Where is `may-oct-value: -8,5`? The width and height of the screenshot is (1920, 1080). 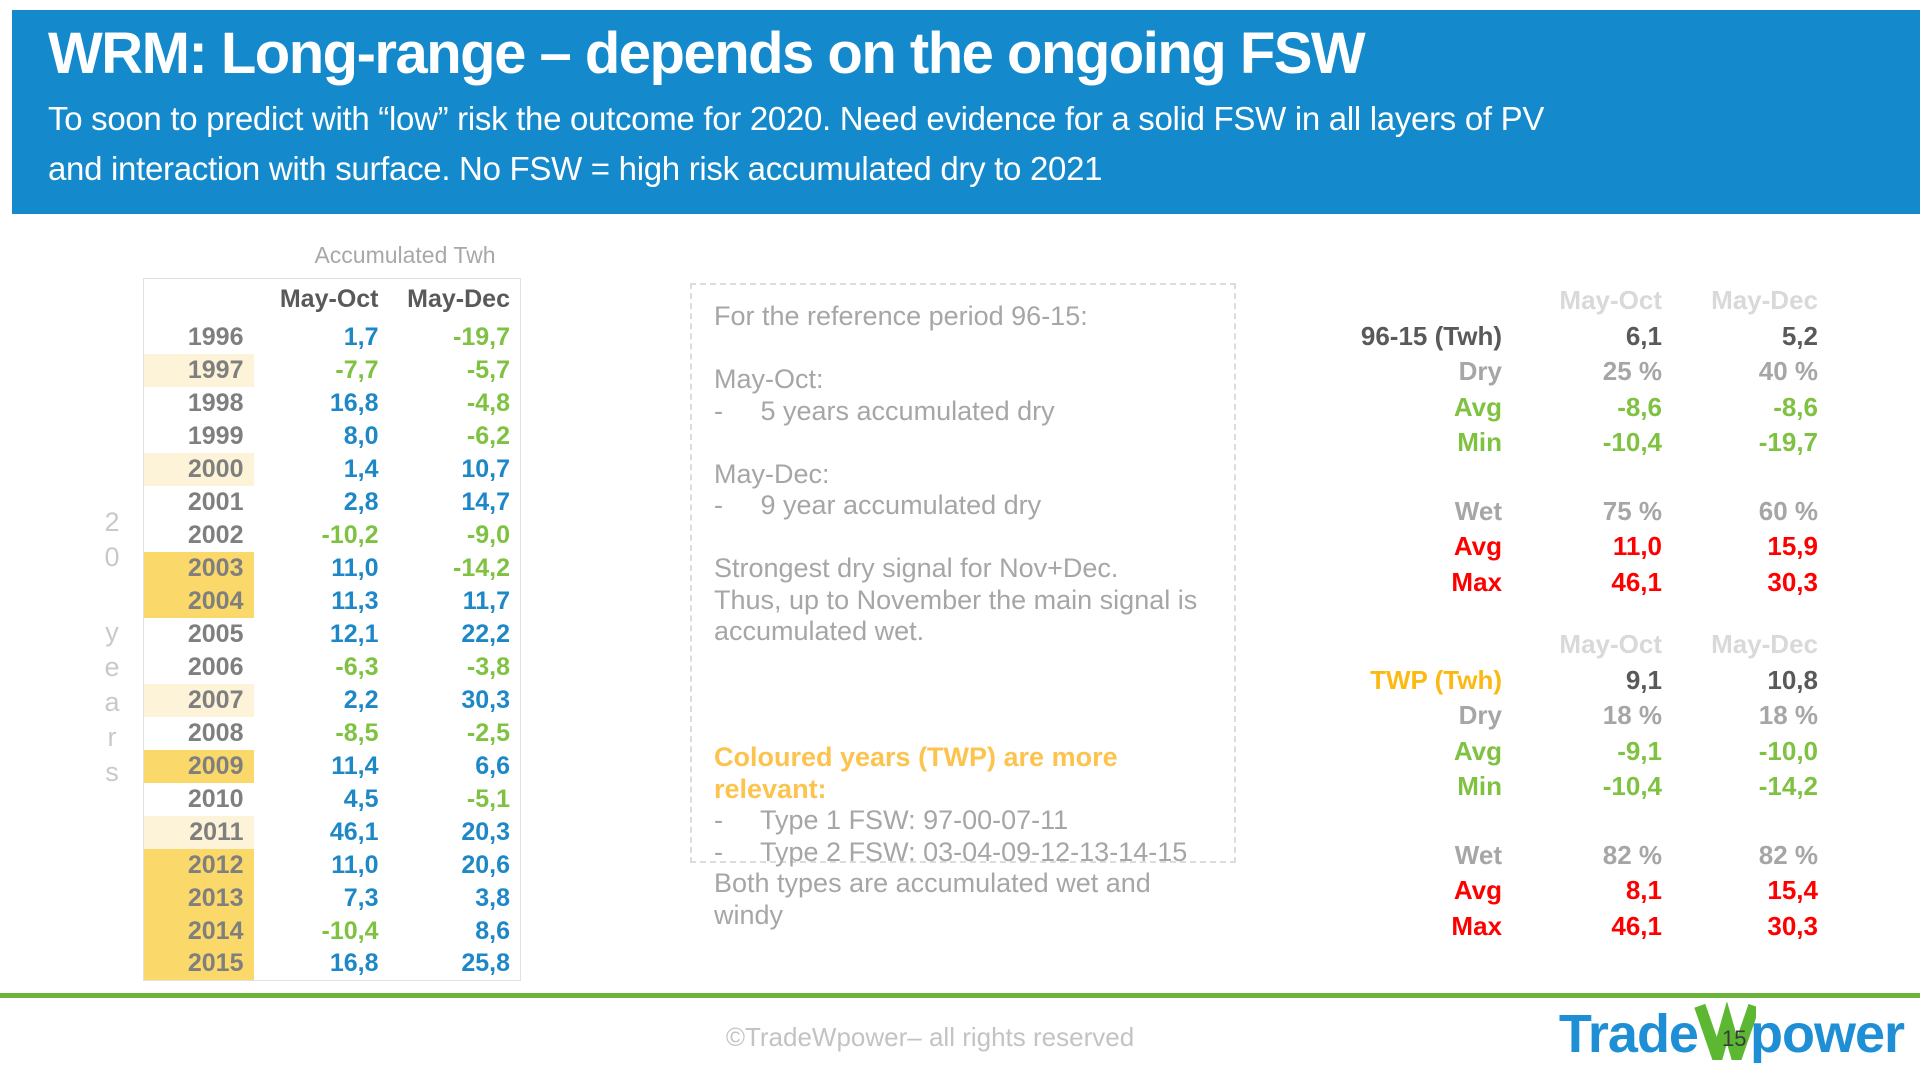
may-oct-value: -8,5 is located at coordinates (357, 732).